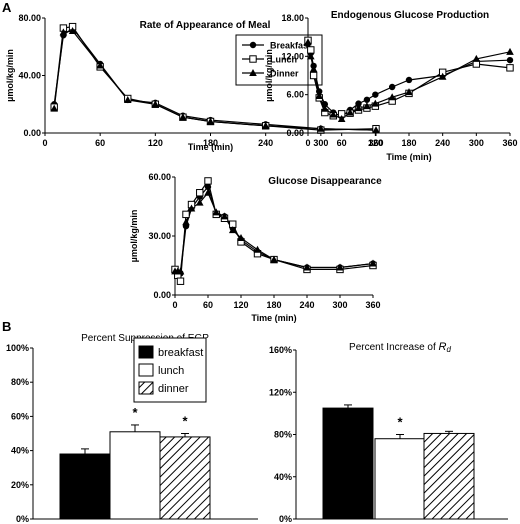  What do you see at coordinates (253, 45) in the screenshot?
I see `legend-breakfast-marker` at bounding box center [253, 45].